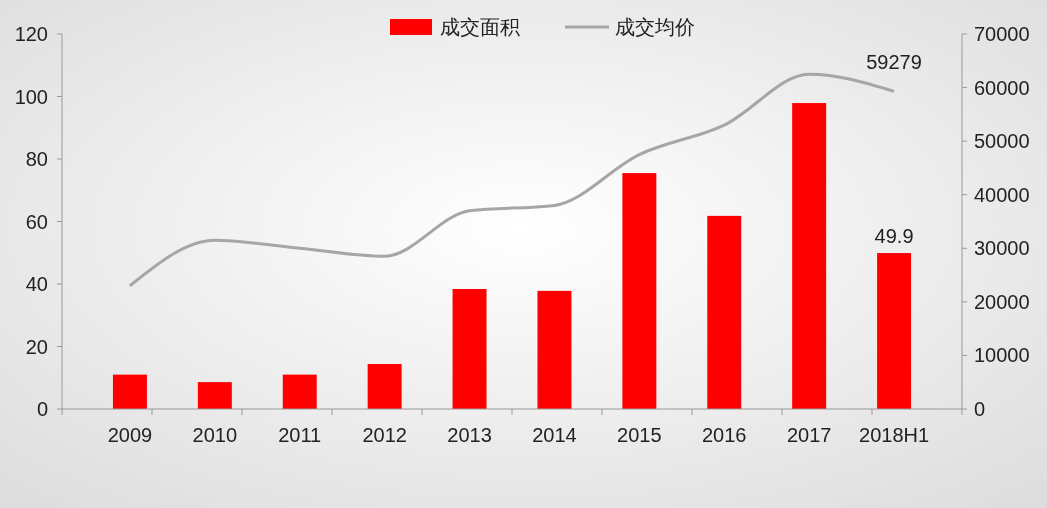 The image size is (1047, 508). Describe the element at coordinates (809, 435) in the screenshot. I see `x-tick-label: 2017` at that location.